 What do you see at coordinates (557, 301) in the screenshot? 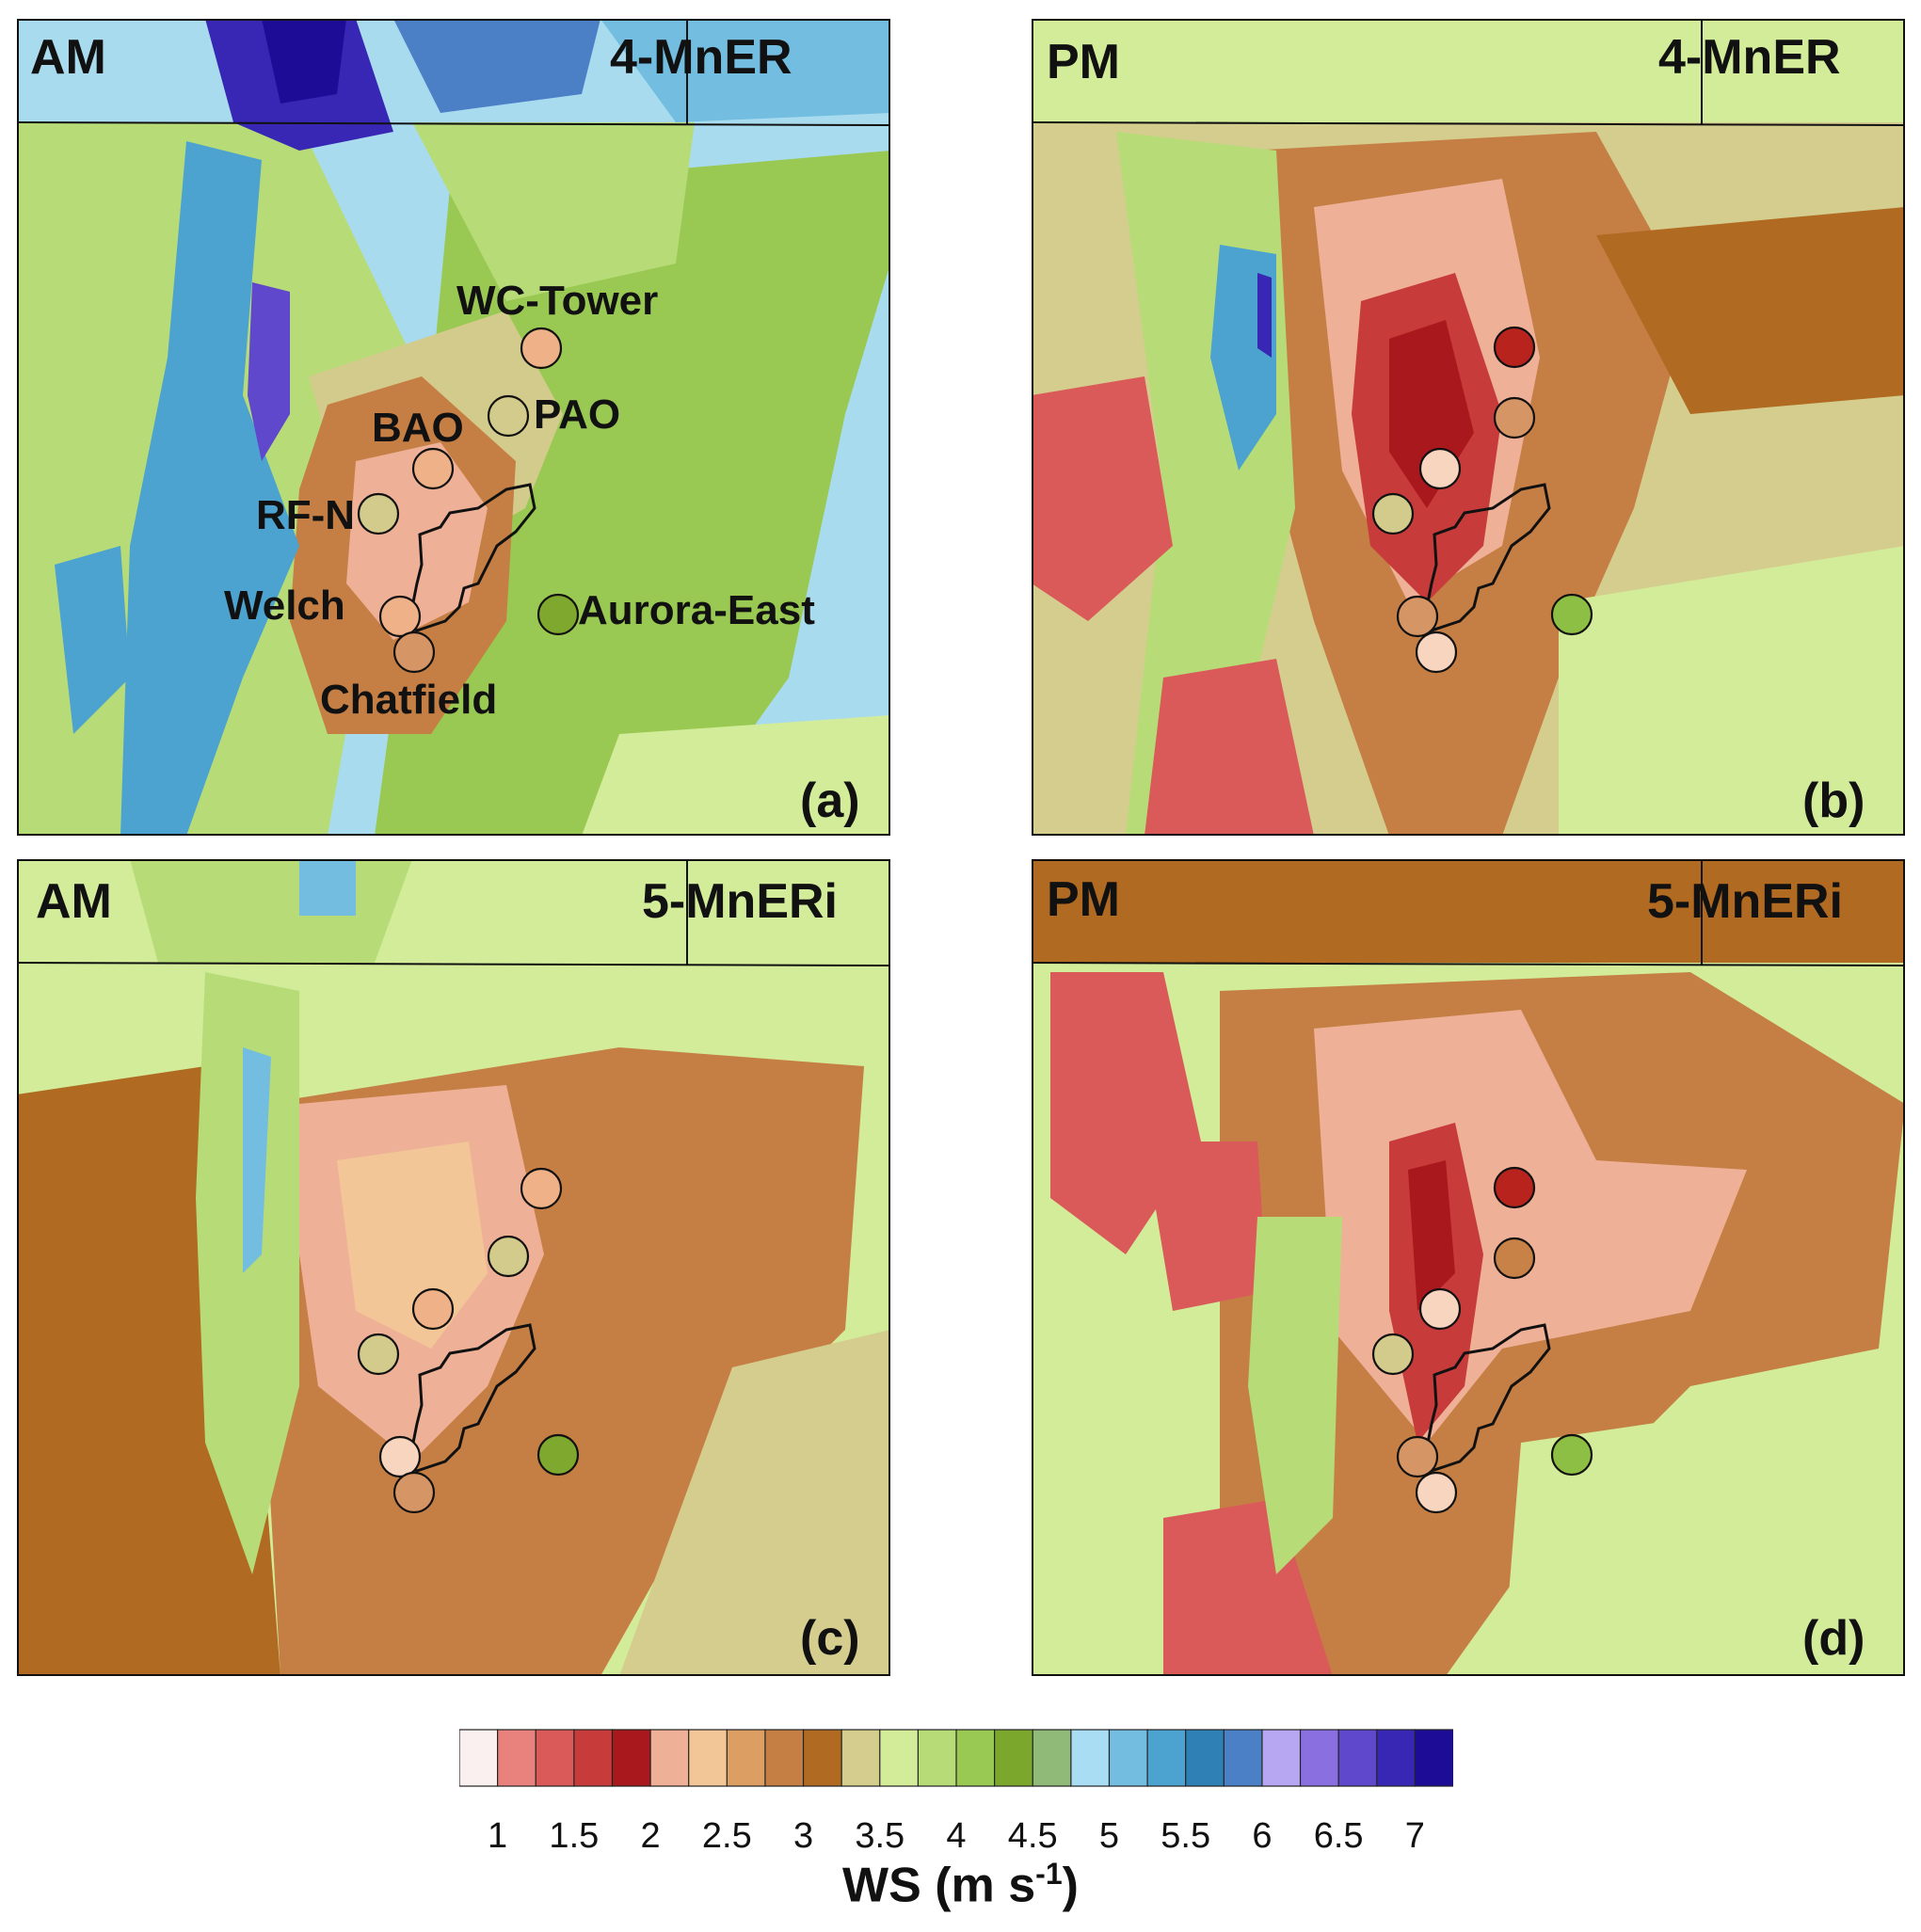
I see `site-label-wc-tower: WC-Tower` at bounding box center [557, 301].